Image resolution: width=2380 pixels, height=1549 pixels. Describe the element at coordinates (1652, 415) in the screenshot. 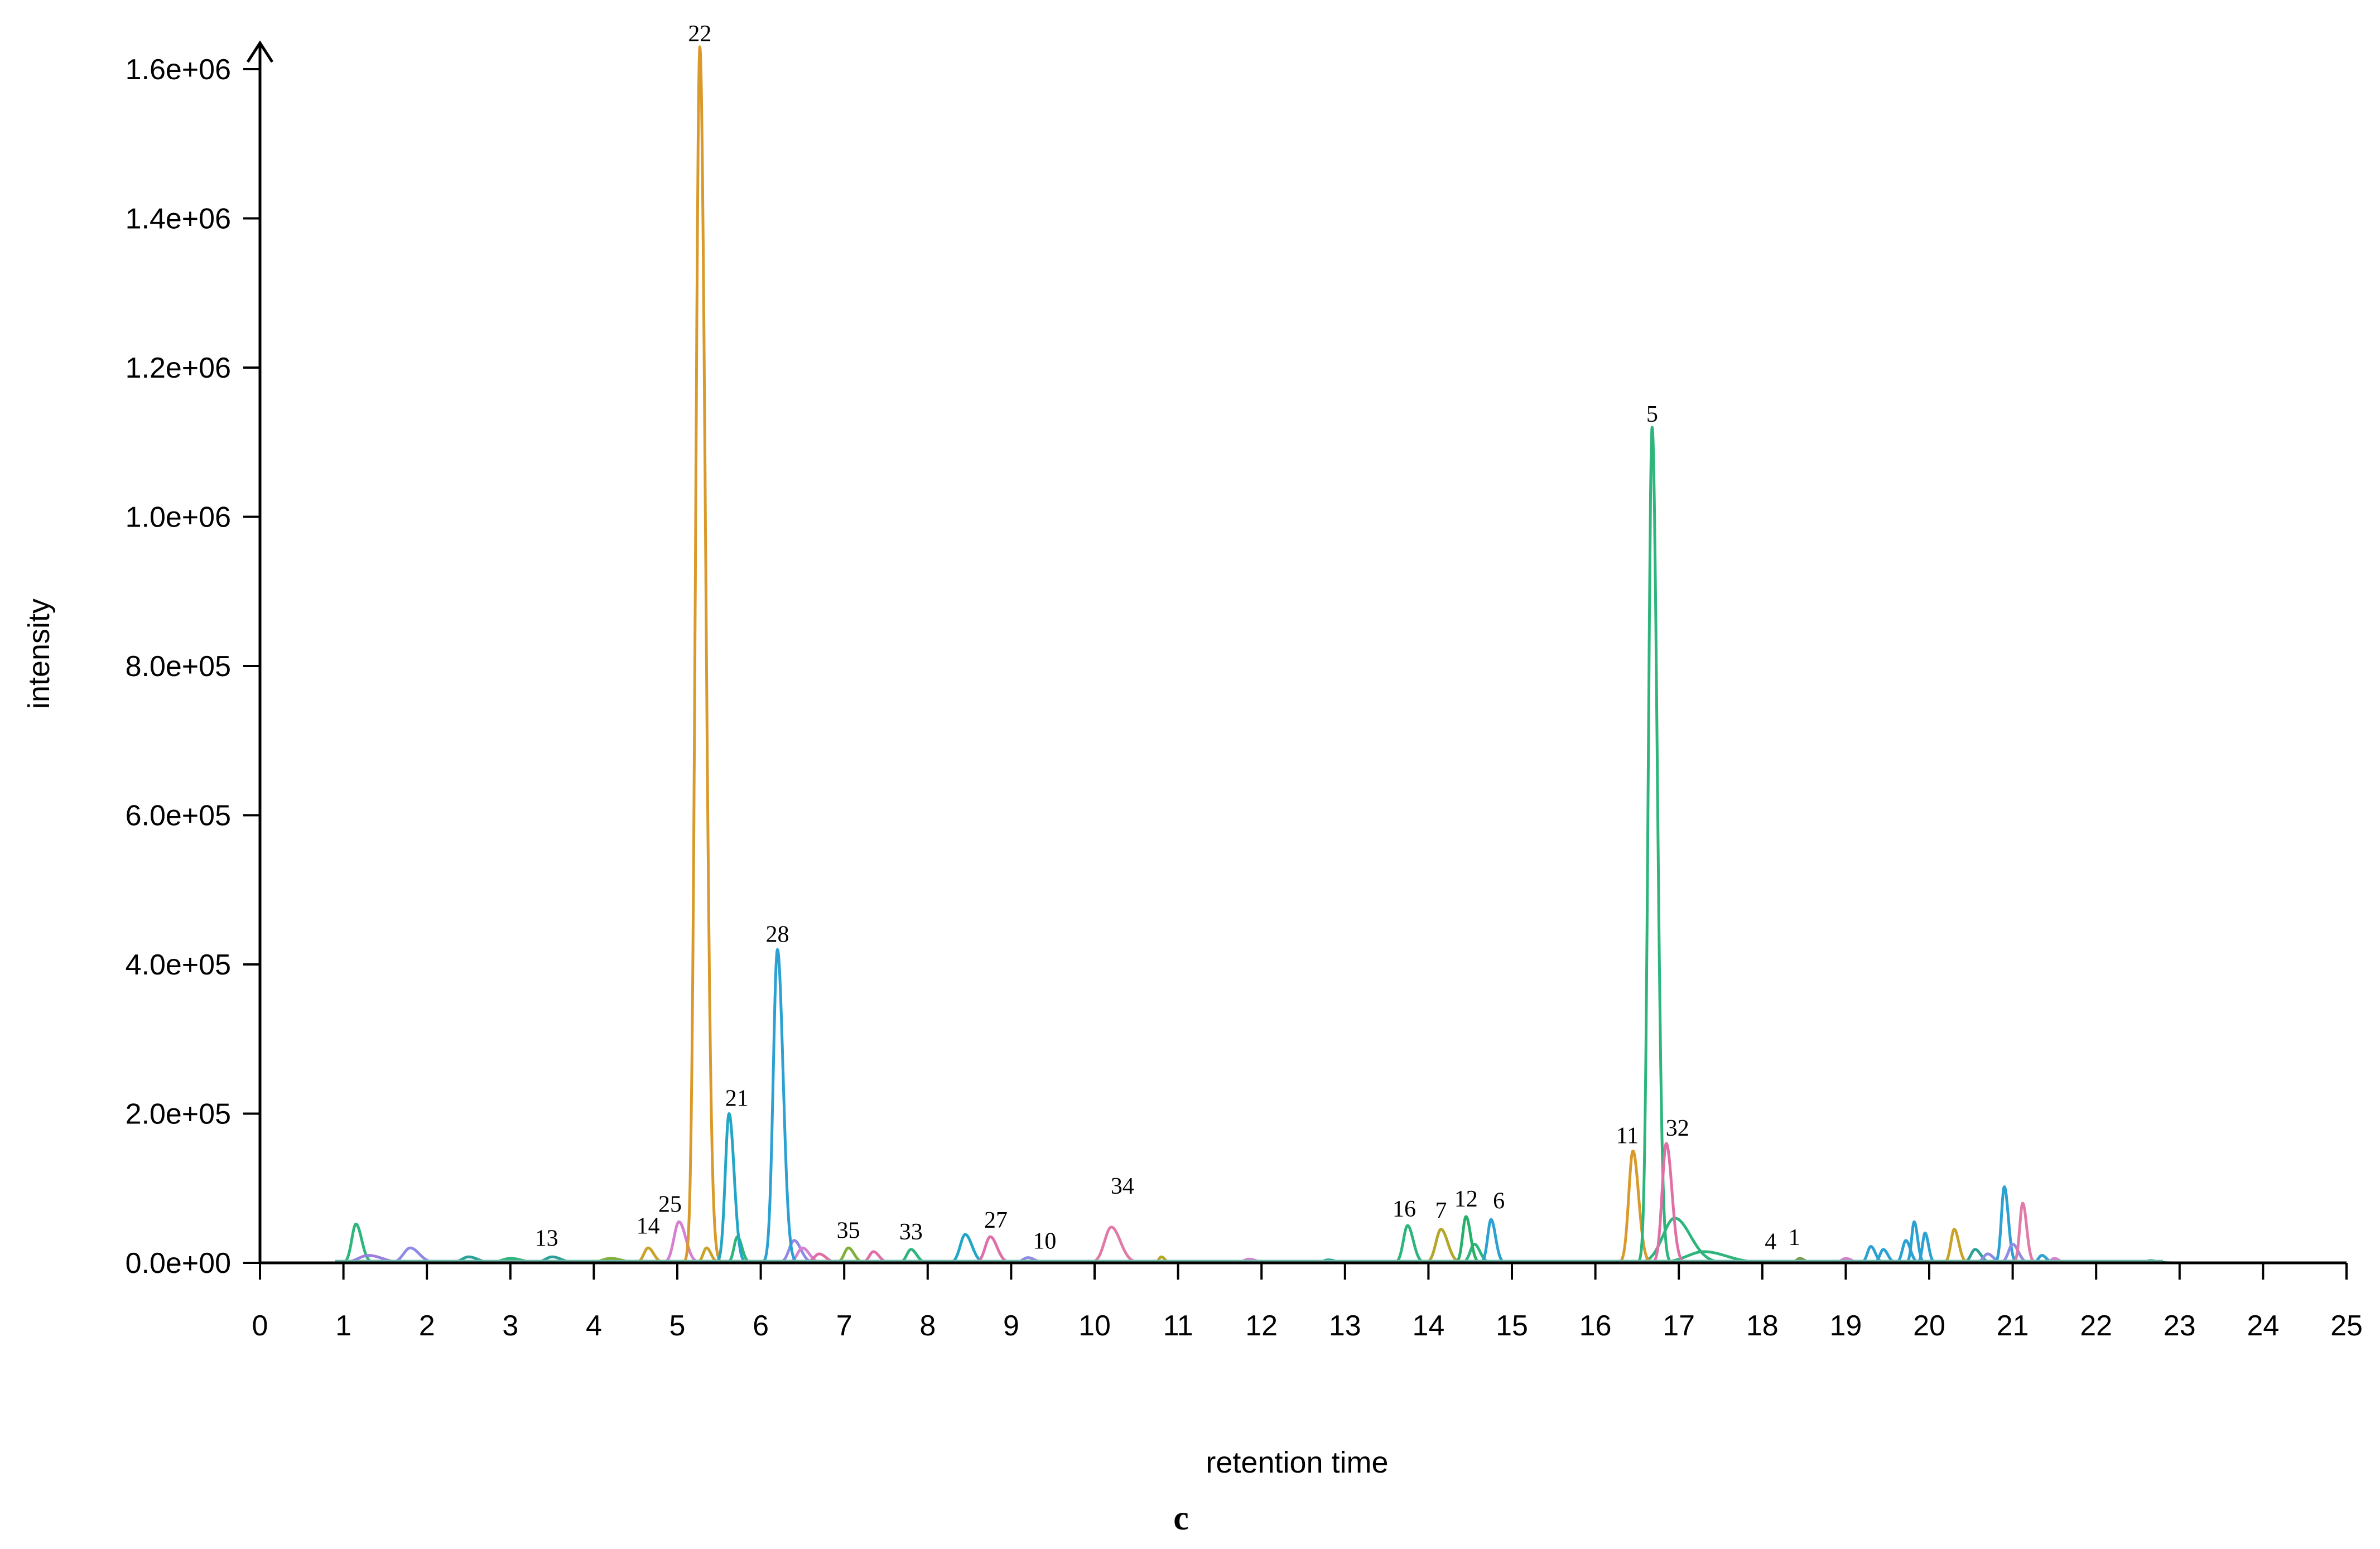

I see `peak-label-5: 5` at that location.